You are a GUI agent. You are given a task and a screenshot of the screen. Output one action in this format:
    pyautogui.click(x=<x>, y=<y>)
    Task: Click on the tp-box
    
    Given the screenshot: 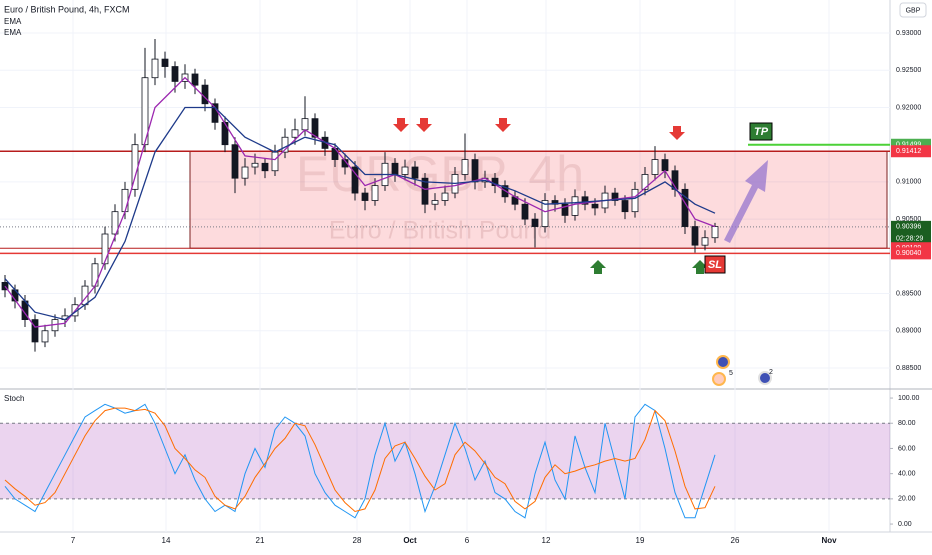 What is the action you would take?
    pyautogui.click(x=761, y=131)
    